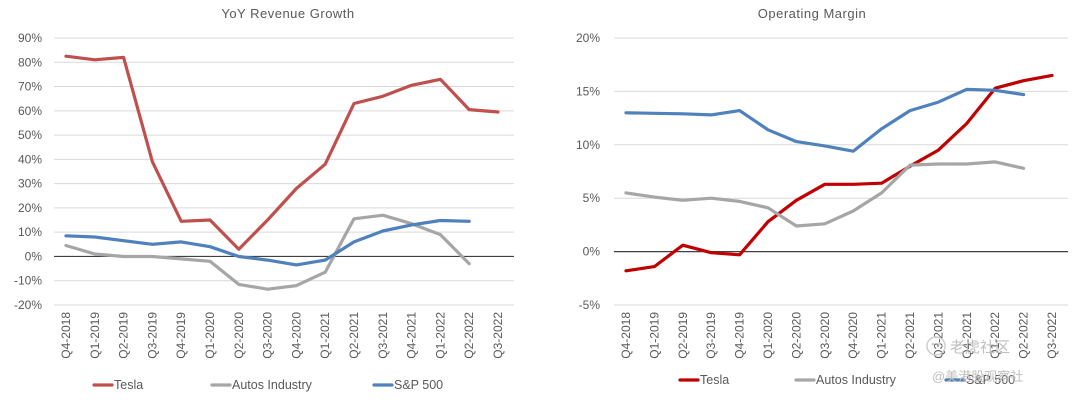 The image size is (1080, 403). Describe the element at coordinates (30, 135) in the screenshot. I see `y-tick-label: 50%` at that location.